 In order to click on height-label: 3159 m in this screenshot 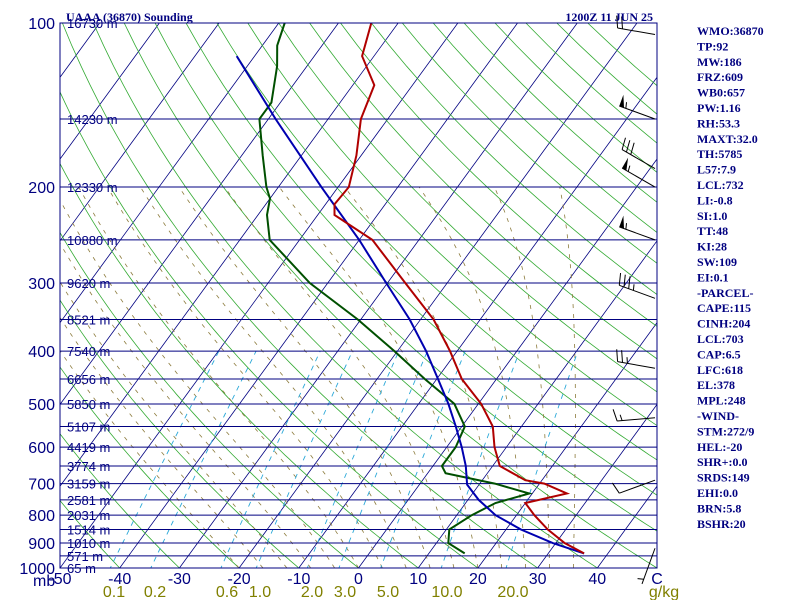, I will do `click(88, 484)`.